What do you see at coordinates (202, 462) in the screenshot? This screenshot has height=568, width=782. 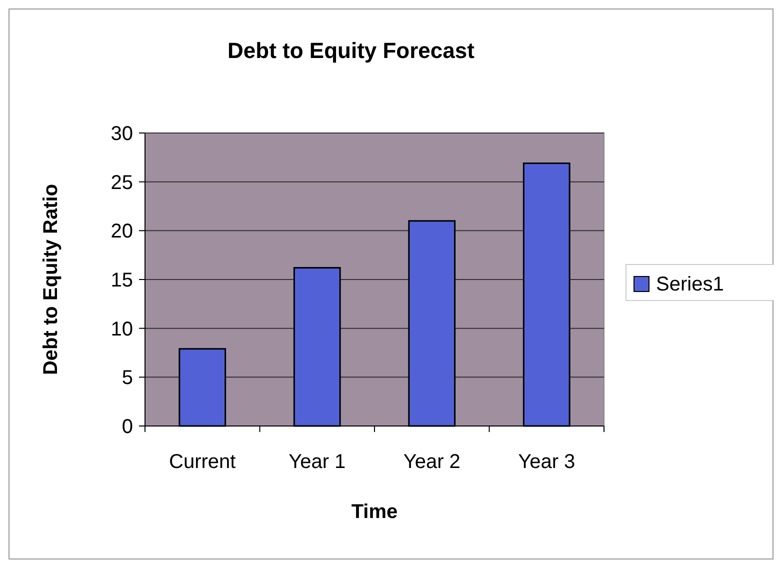 I see `x-tick-label: Current` at bounding box center [202, 462].